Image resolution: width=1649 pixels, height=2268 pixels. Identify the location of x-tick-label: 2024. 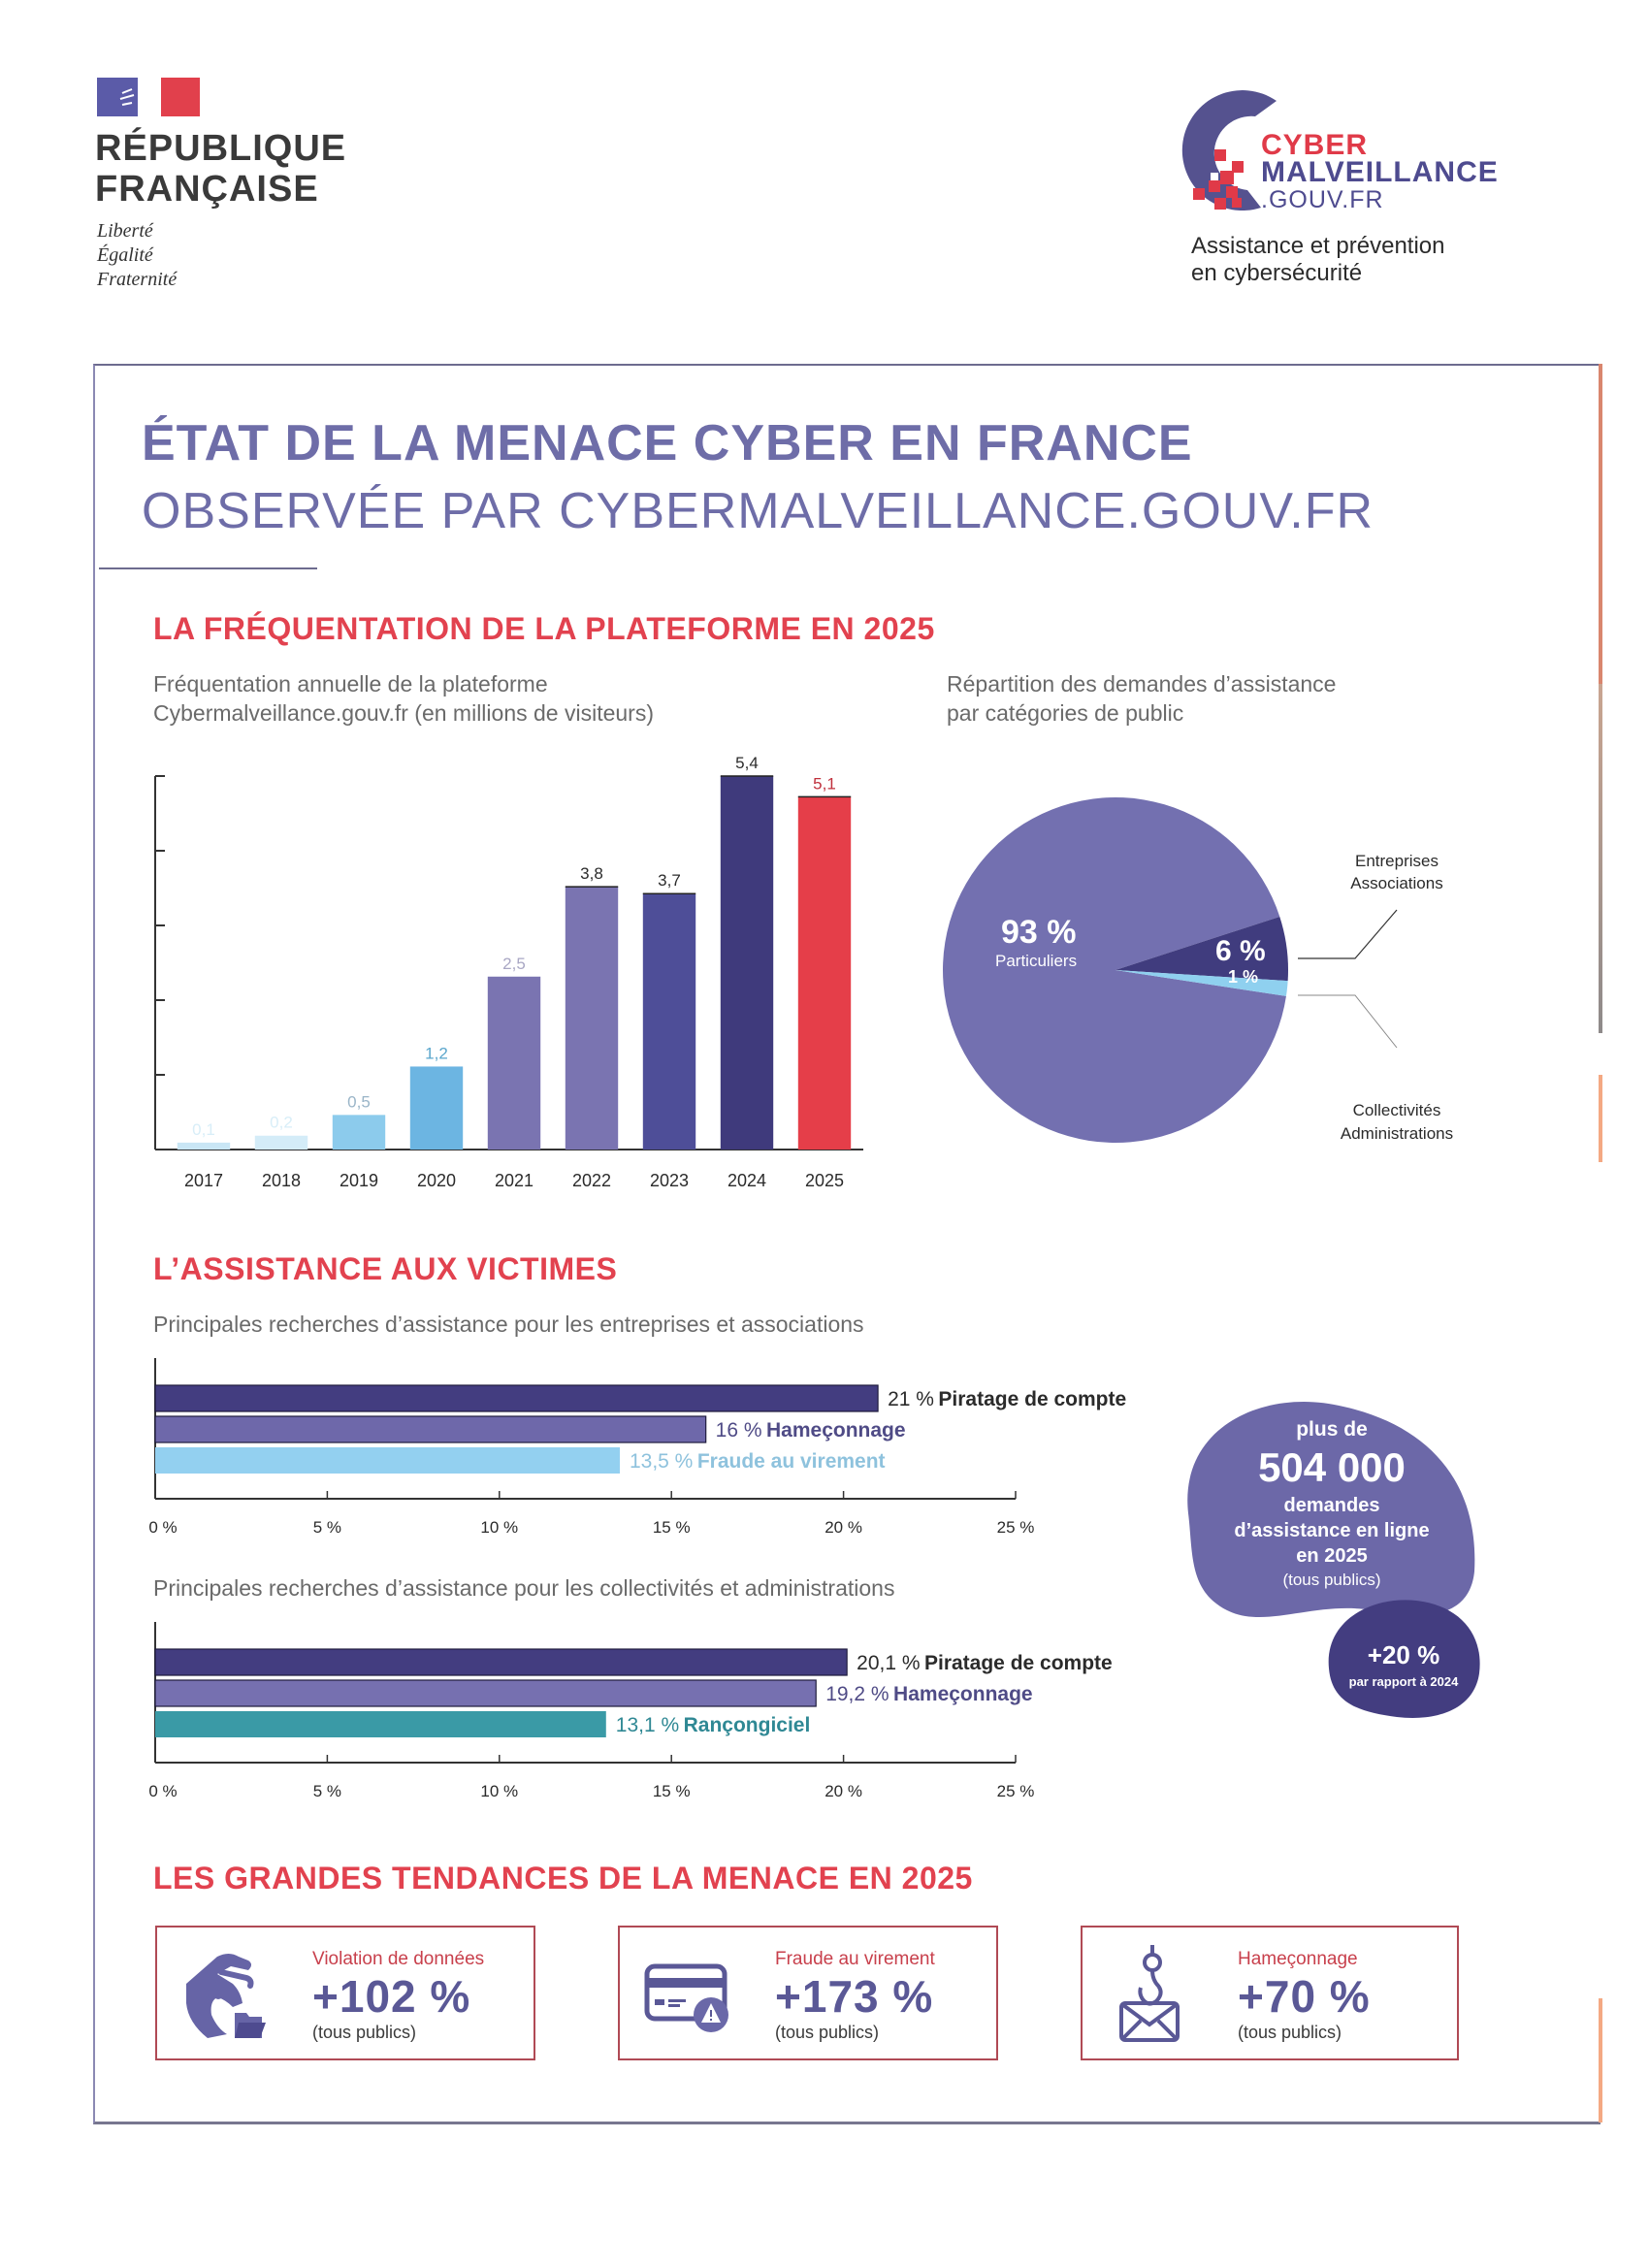
(747, 1180).